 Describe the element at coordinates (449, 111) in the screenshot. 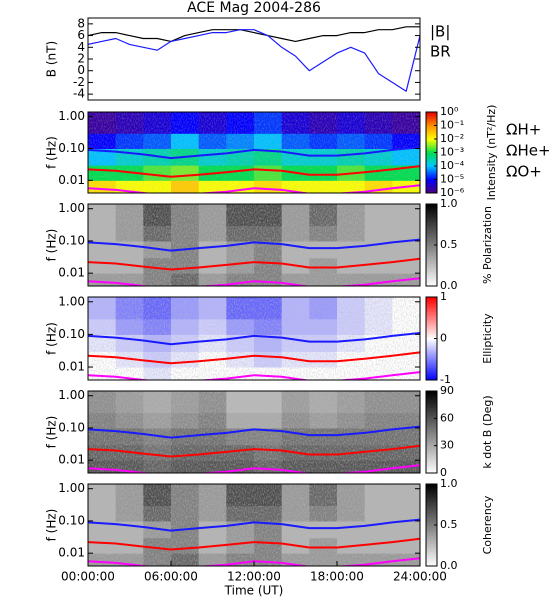

I see `colorbar-tick-label: 10⁰` at that location.